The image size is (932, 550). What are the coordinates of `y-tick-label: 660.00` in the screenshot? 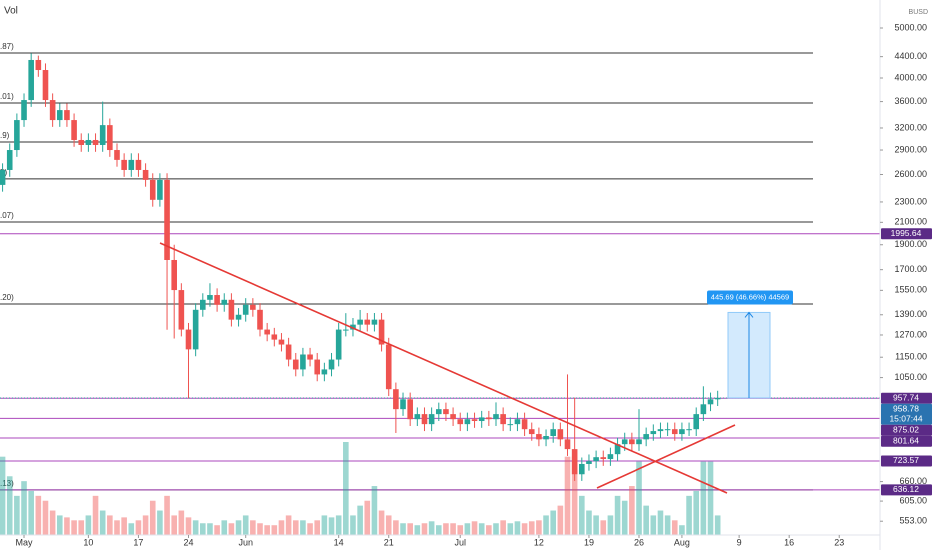 It's located at (913, 481).